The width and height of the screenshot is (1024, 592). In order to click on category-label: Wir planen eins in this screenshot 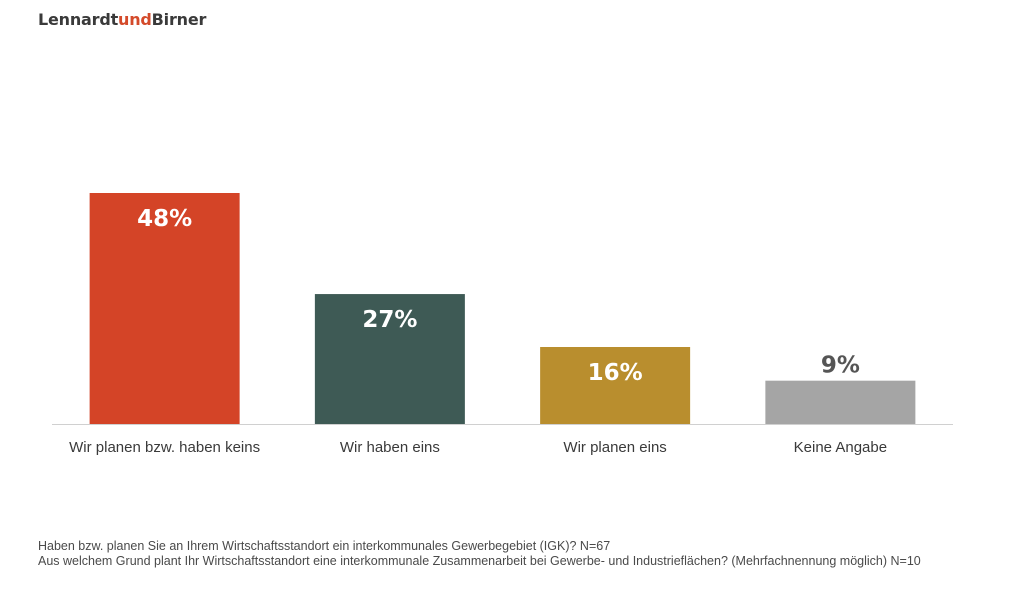, I will do `click(614, 447)`.